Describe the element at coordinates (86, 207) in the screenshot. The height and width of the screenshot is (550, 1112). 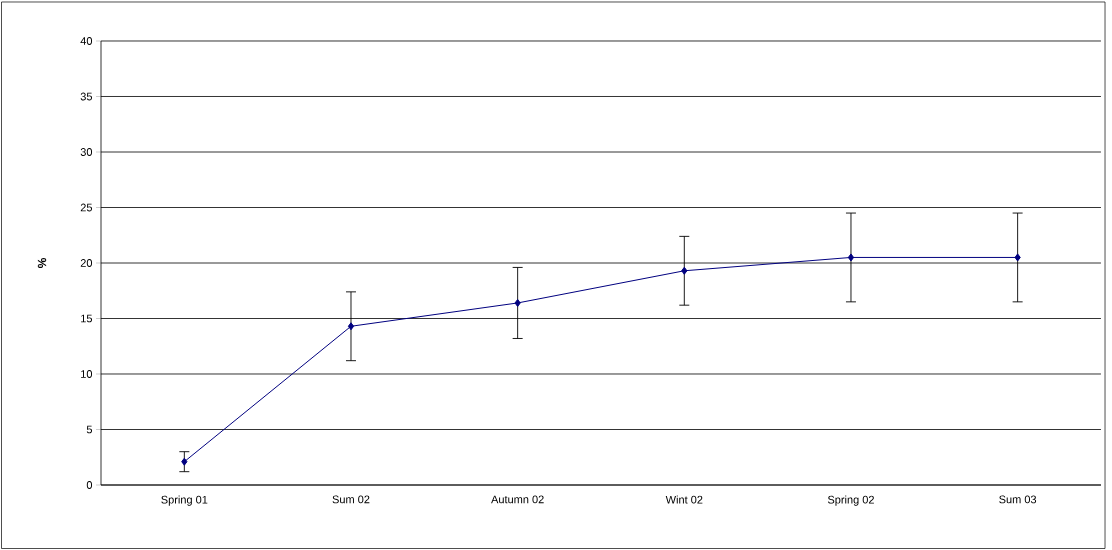
I see `y-tick-label: 25` at that location.